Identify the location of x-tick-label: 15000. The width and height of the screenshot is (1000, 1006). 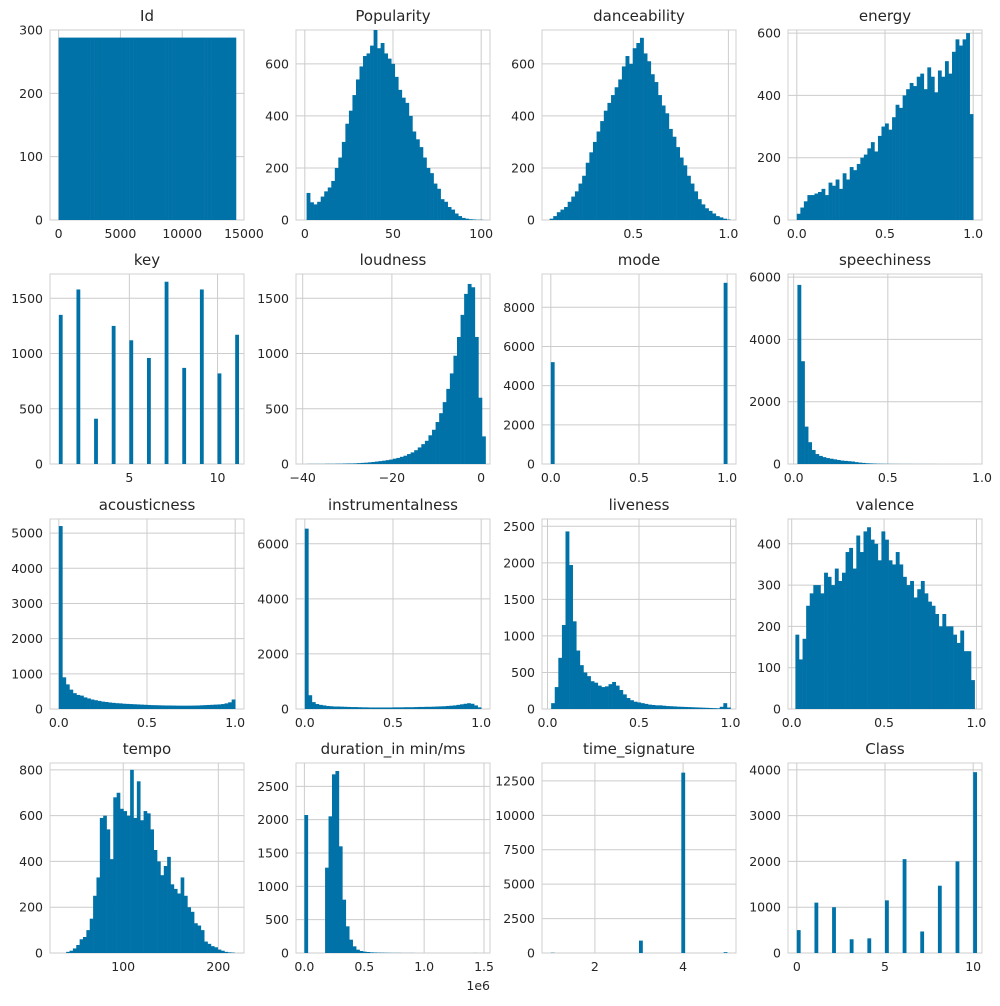
(244, 233).